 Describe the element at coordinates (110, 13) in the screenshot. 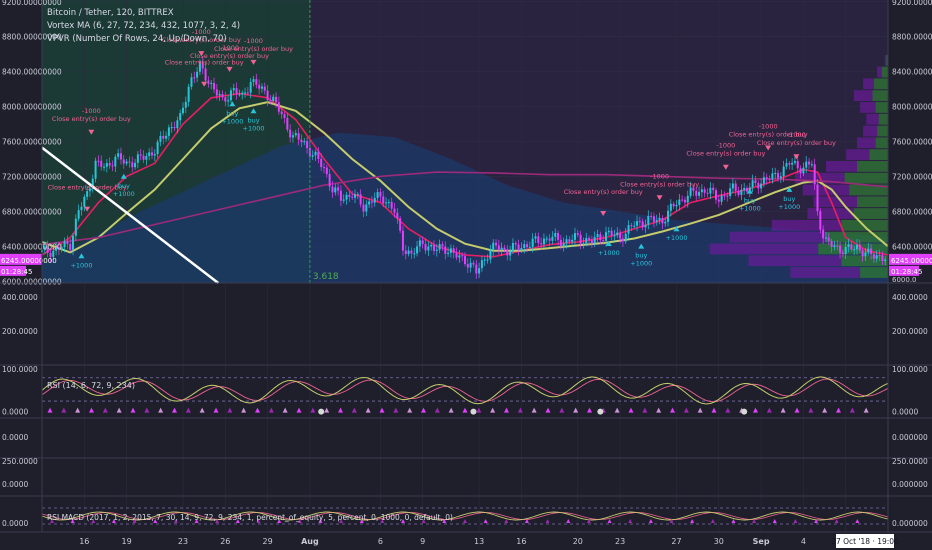

I see `chart-title: Bitcoin / Tether, 120, BITTREX` at that location.